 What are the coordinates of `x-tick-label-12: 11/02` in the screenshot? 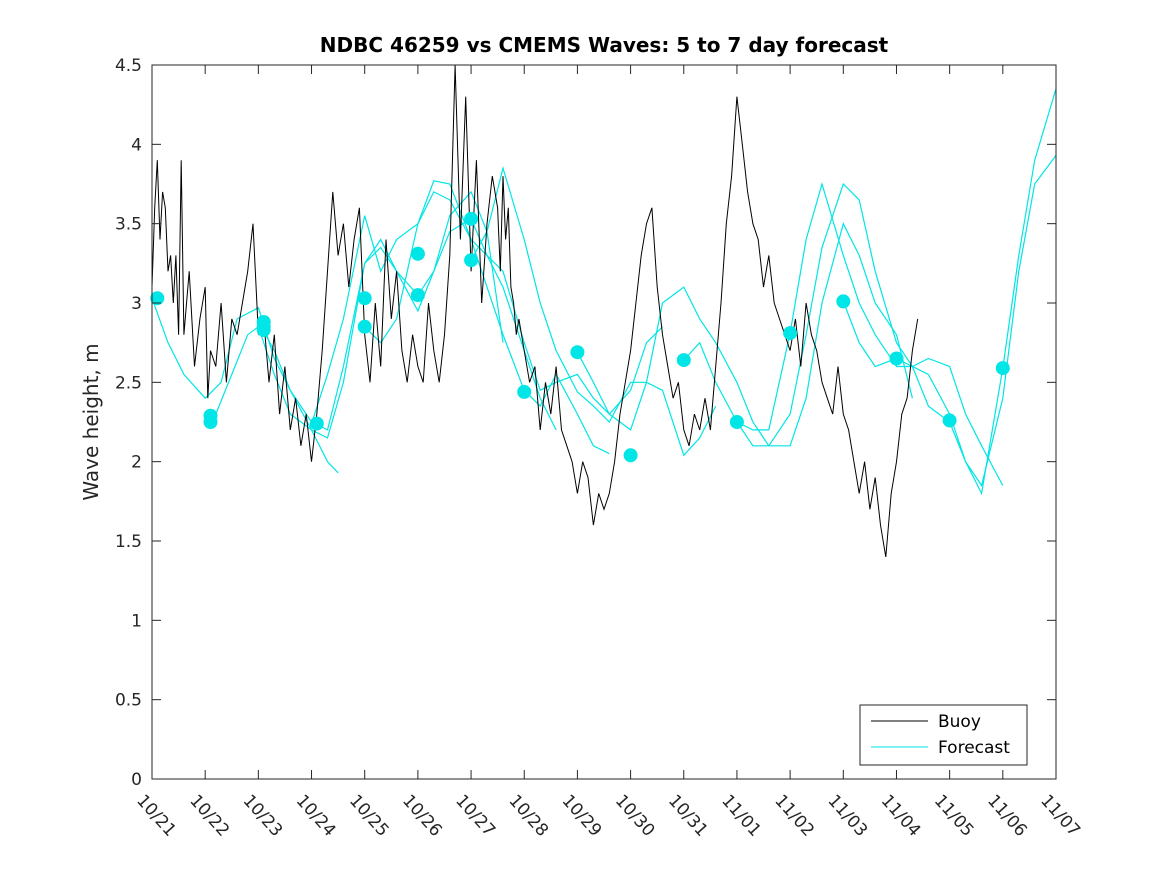 It's located at (794, 816).